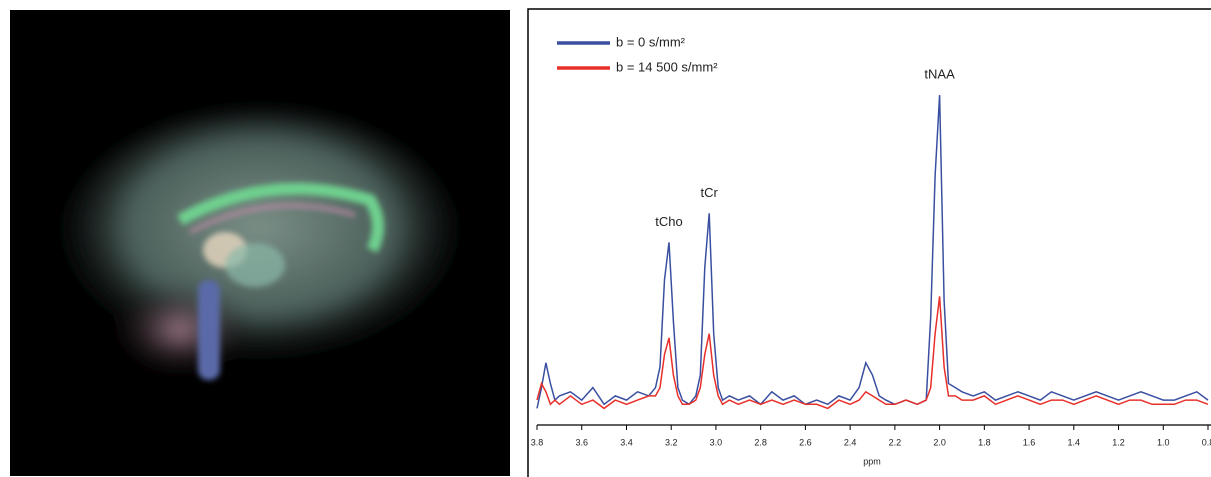 This screenshot has width=1211, height=477. Describe the element at coordinates (1074, 442) in the screenshot. I see `x-tick-label: 1.4` at that location.